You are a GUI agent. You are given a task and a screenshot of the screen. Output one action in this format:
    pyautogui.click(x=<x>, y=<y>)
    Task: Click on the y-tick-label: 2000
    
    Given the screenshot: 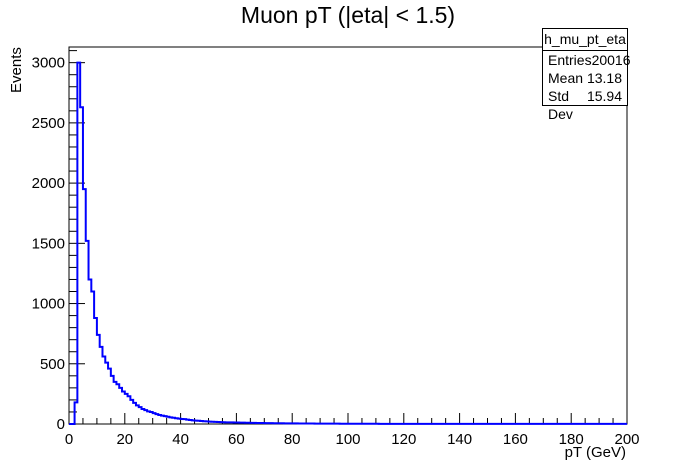 What is the action you would take?
    pyautogui.click(x=48, y=183)
    